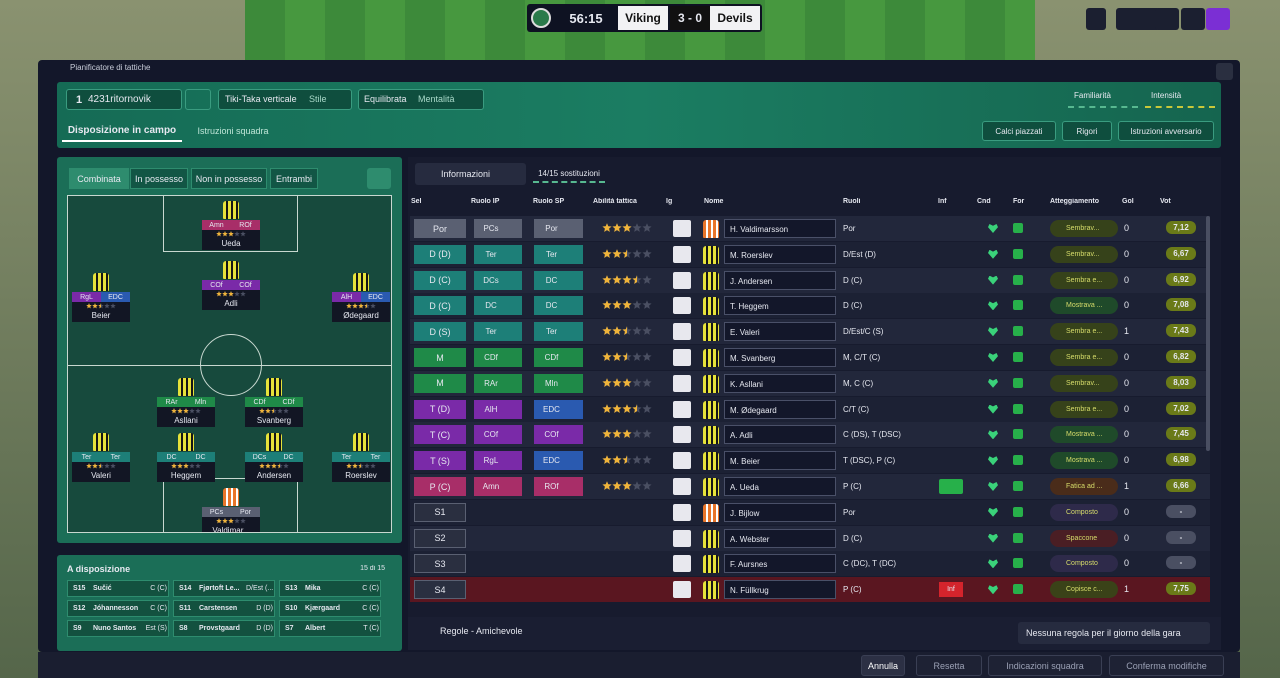 This screenshot has height=678, width=1280. I want to click on tab: Disposizione in campo, so click(122, 131).